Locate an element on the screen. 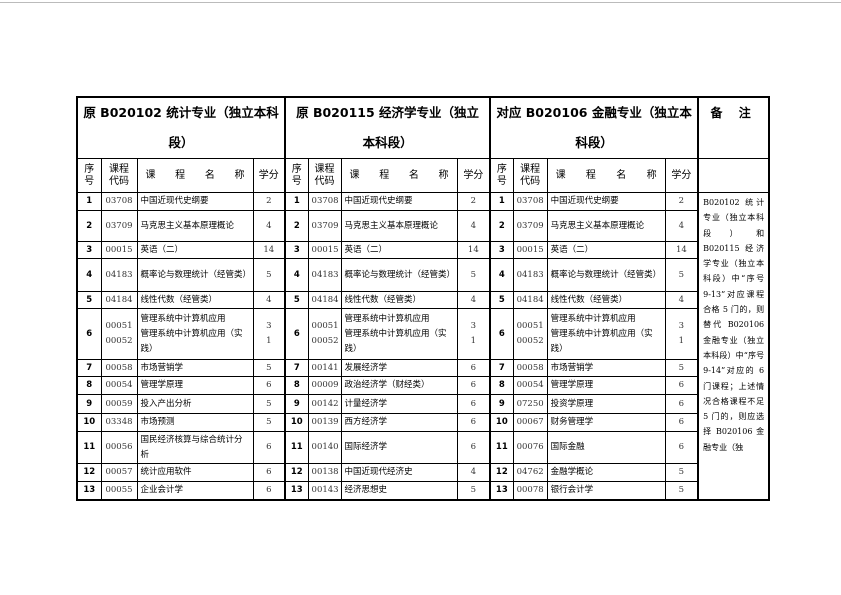 The width and height of the screenshot is (841, 595). course-name: 市场营销学 is located at coordinates (606, 368).